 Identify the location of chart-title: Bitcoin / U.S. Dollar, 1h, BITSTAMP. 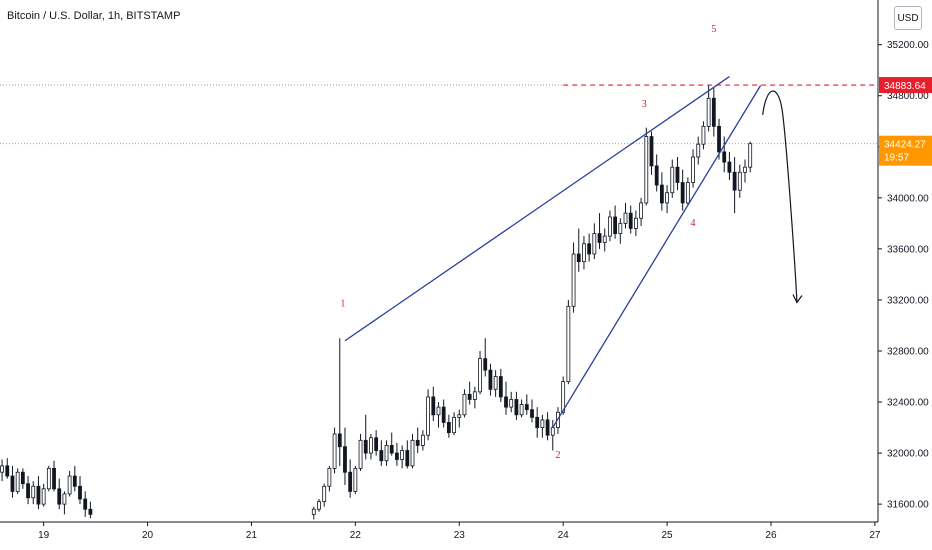
(94, 16).